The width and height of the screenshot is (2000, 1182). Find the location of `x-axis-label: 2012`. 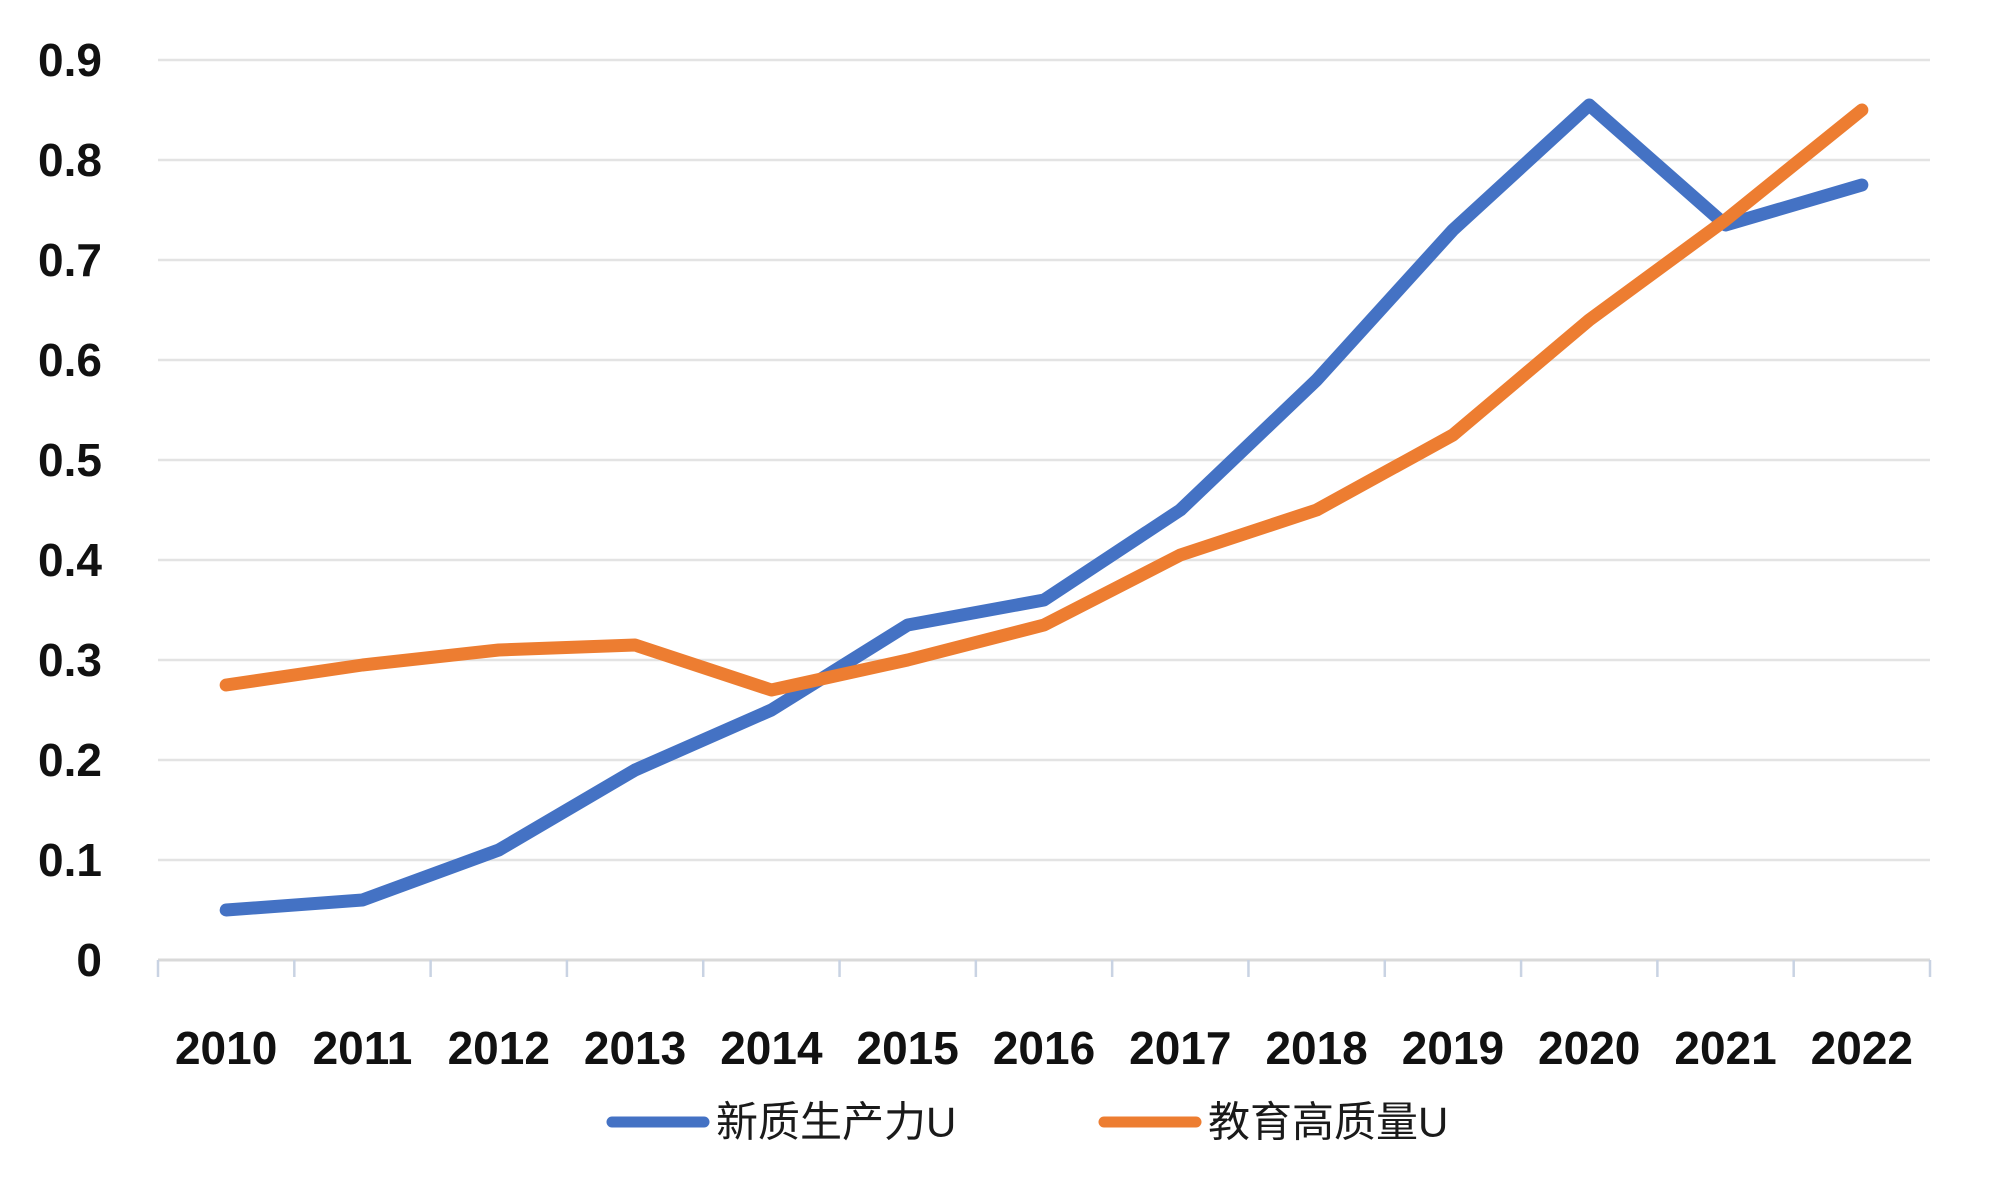

x-axis-label: 2012 is located at coordinates (499, 1048).